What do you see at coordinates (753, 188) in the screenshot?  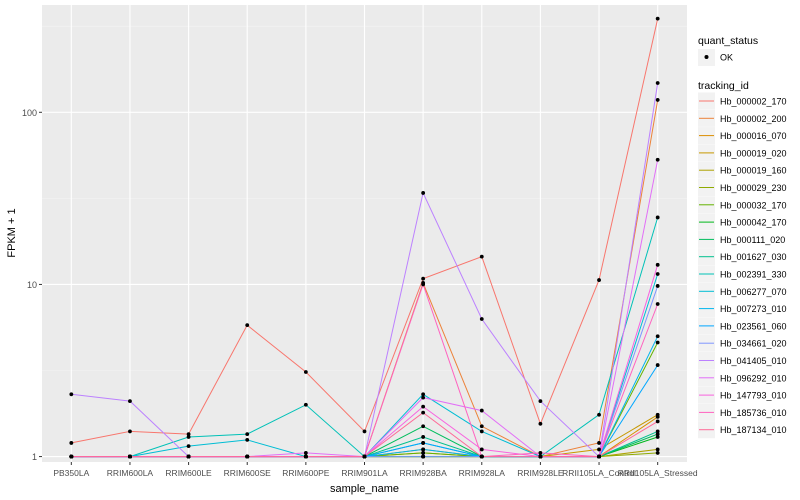 I see `legend-label: Hb_000029_230` at bounding box center [753, 188].